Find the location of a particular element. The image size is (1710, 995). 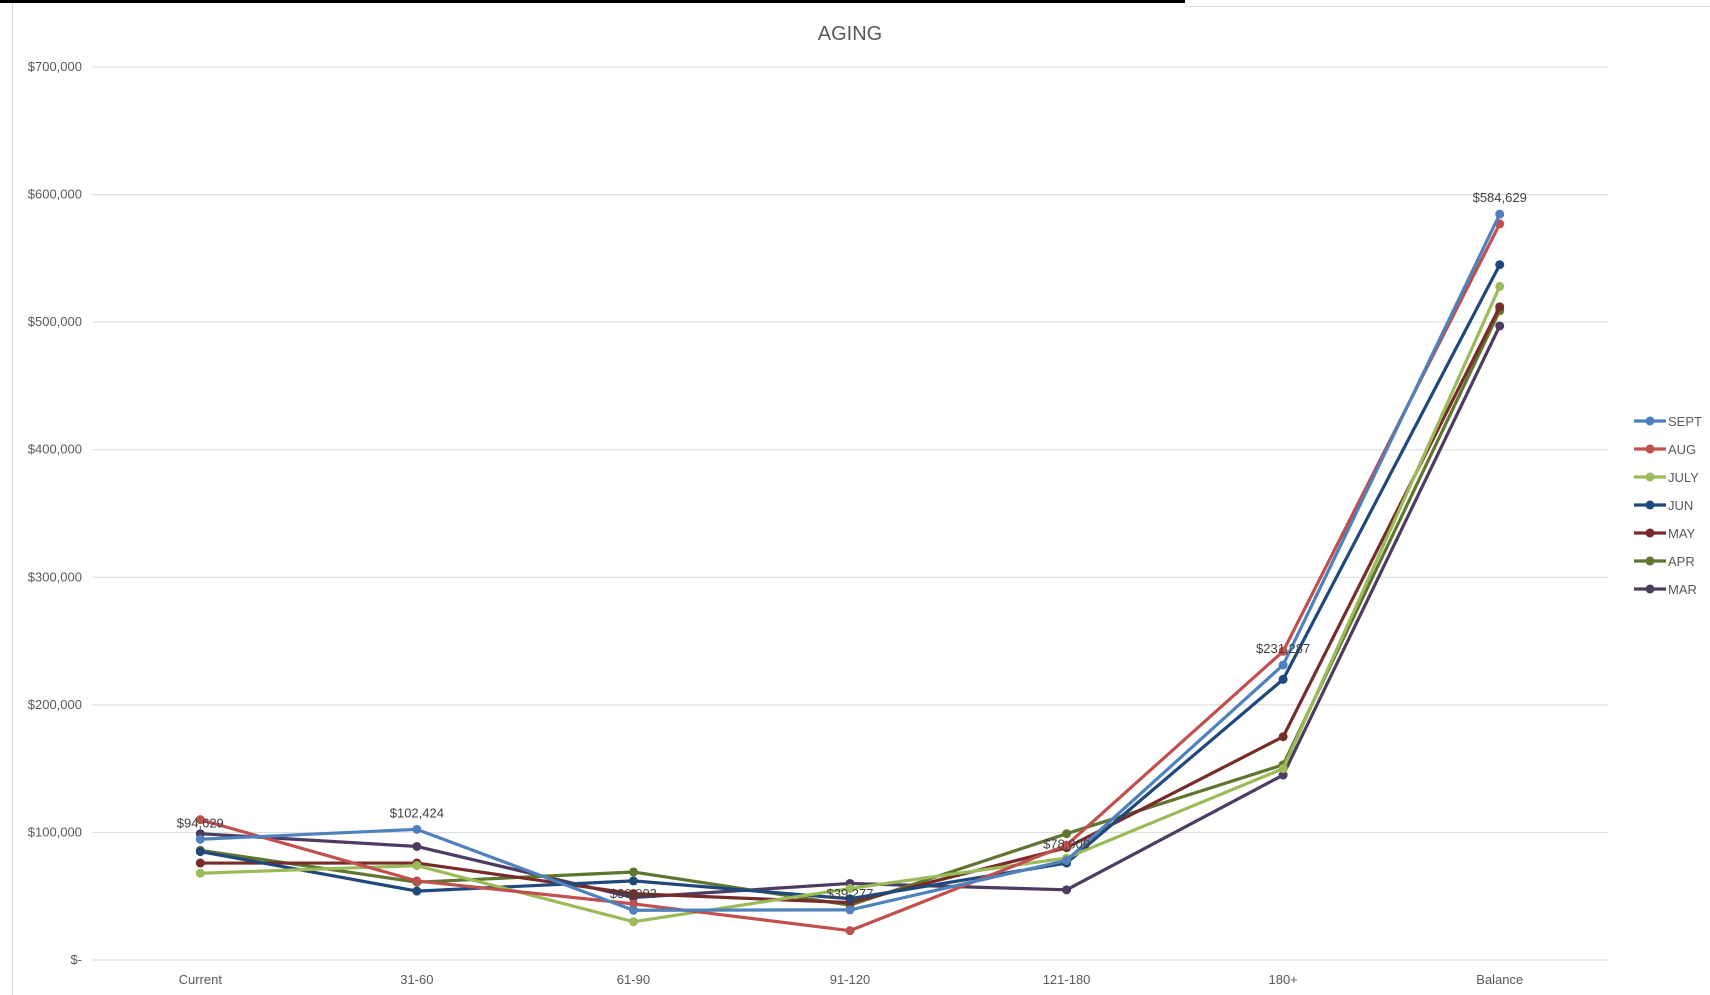

legend-item-apr: APR is located at coordinates (1664, 561).